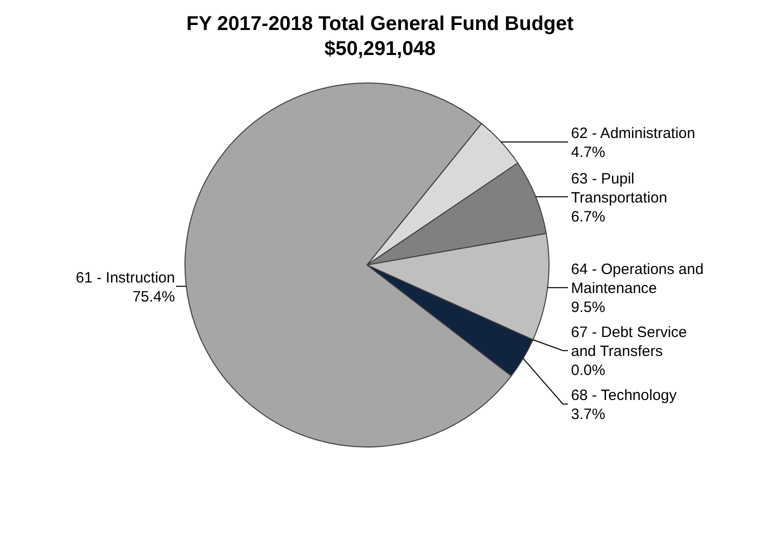  What do you see at coordinates (380, 24) in the screenshot?
I see `chart-title: FY 2017-2018 Total General Fund Budget` at bounding box center [380, 24].